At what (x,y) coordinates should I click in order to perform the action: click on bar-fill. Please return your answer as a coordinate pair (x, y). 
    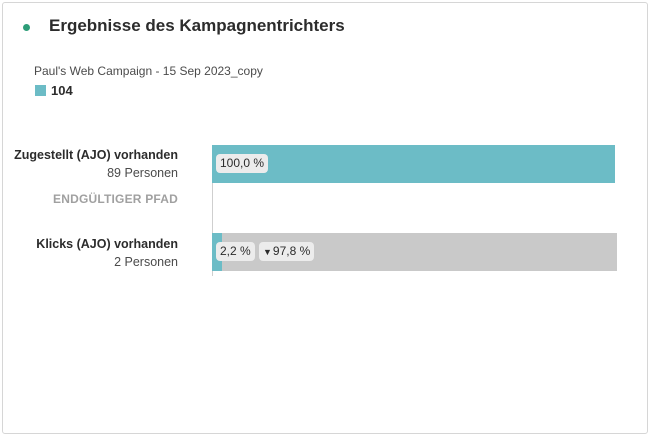
    Looking at the image, I should click on (413, 164).